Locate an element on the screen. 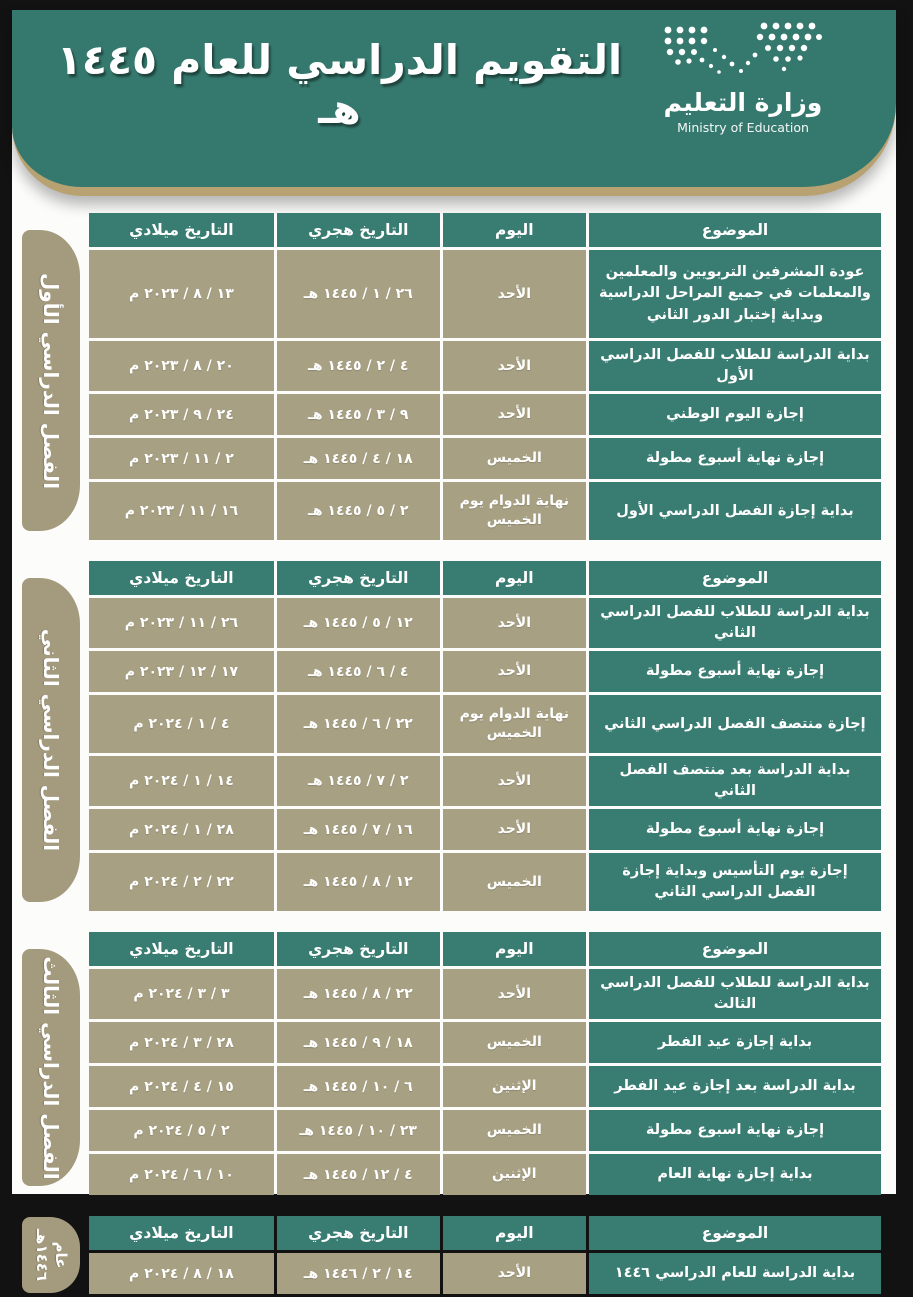  ministry-logo-dots is located at coordinates (743, 51).